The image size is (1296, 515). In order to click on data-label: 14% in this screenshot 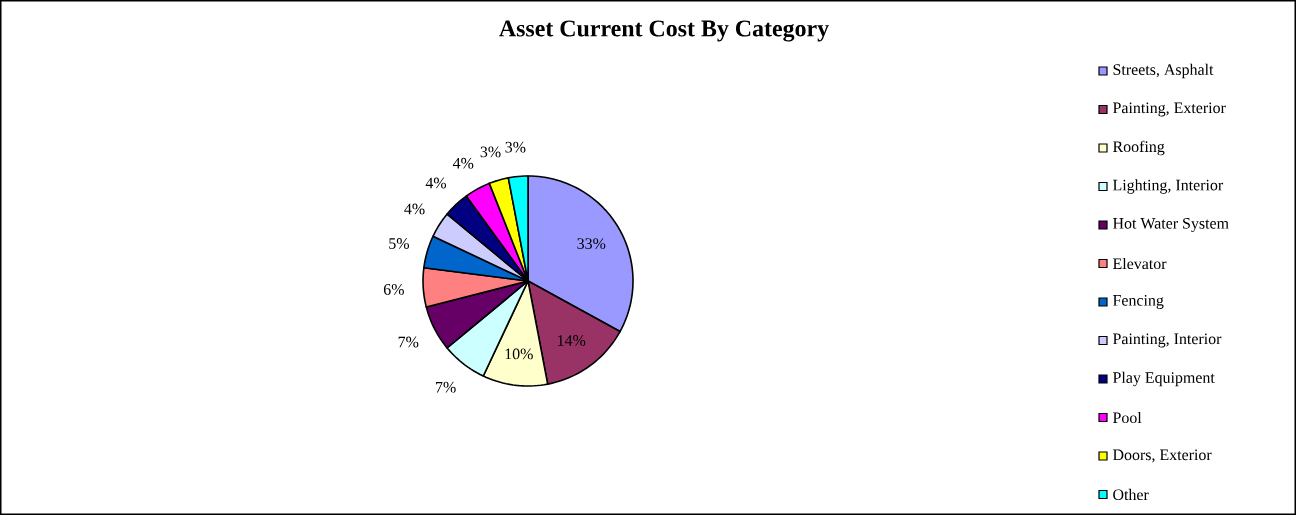, I will do `click(572, 340)`.